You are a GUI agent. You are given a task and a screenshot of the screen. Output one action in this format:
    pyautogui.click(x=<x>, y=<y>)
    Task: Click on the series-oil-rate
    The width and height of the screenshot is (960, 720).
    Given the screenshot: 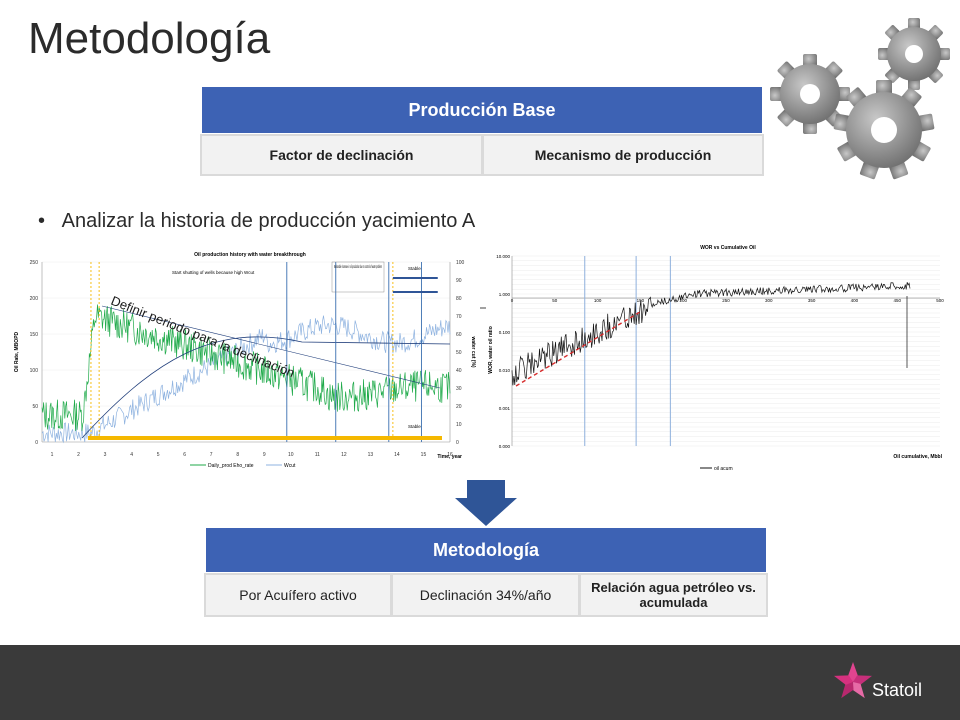 What is the action you would take?
    pyautogui.click(x=246, y=368)
    